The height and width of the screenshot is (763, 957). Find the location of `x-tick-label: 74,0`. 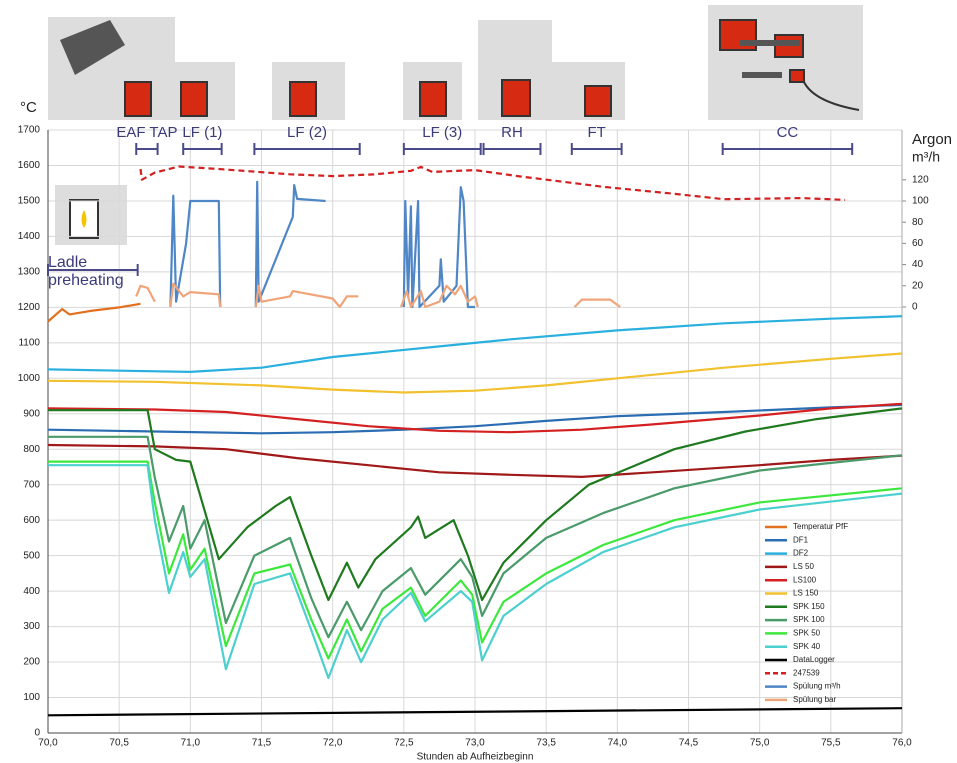

x-tick-label: 74,0 is located at coordinates (618, 743).